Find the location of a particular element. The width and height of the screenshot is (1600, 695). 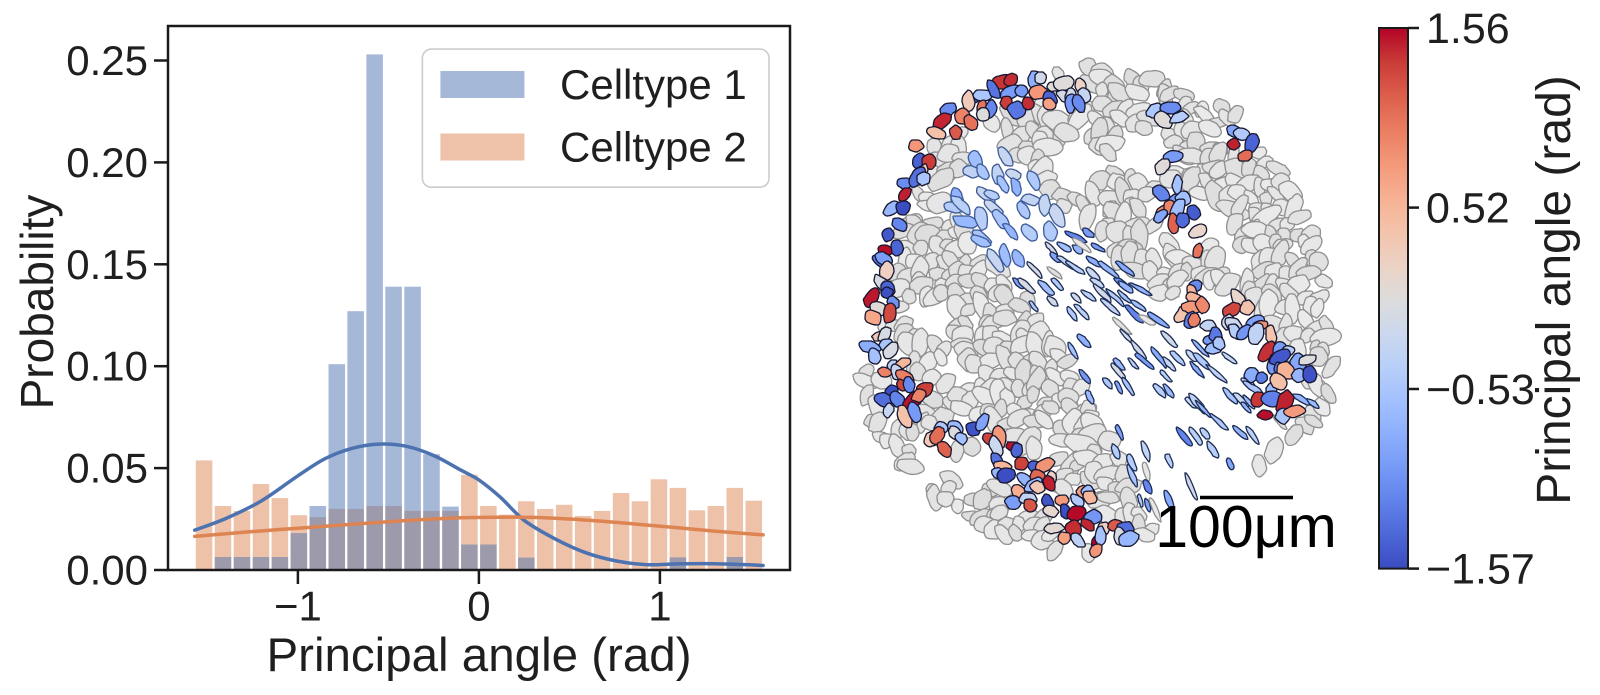

svg-text: 0.52 is located at coordinates (1468, 208).